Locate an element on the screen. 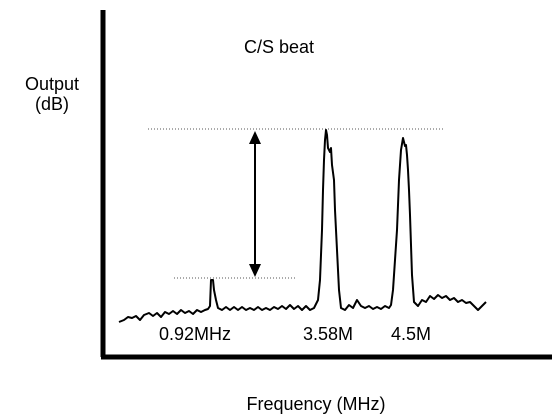 Image resolution: width=554 pixels, height=416 pixels. peak-label-0.92: 0.92MHz is located at coordinates (195, 334).